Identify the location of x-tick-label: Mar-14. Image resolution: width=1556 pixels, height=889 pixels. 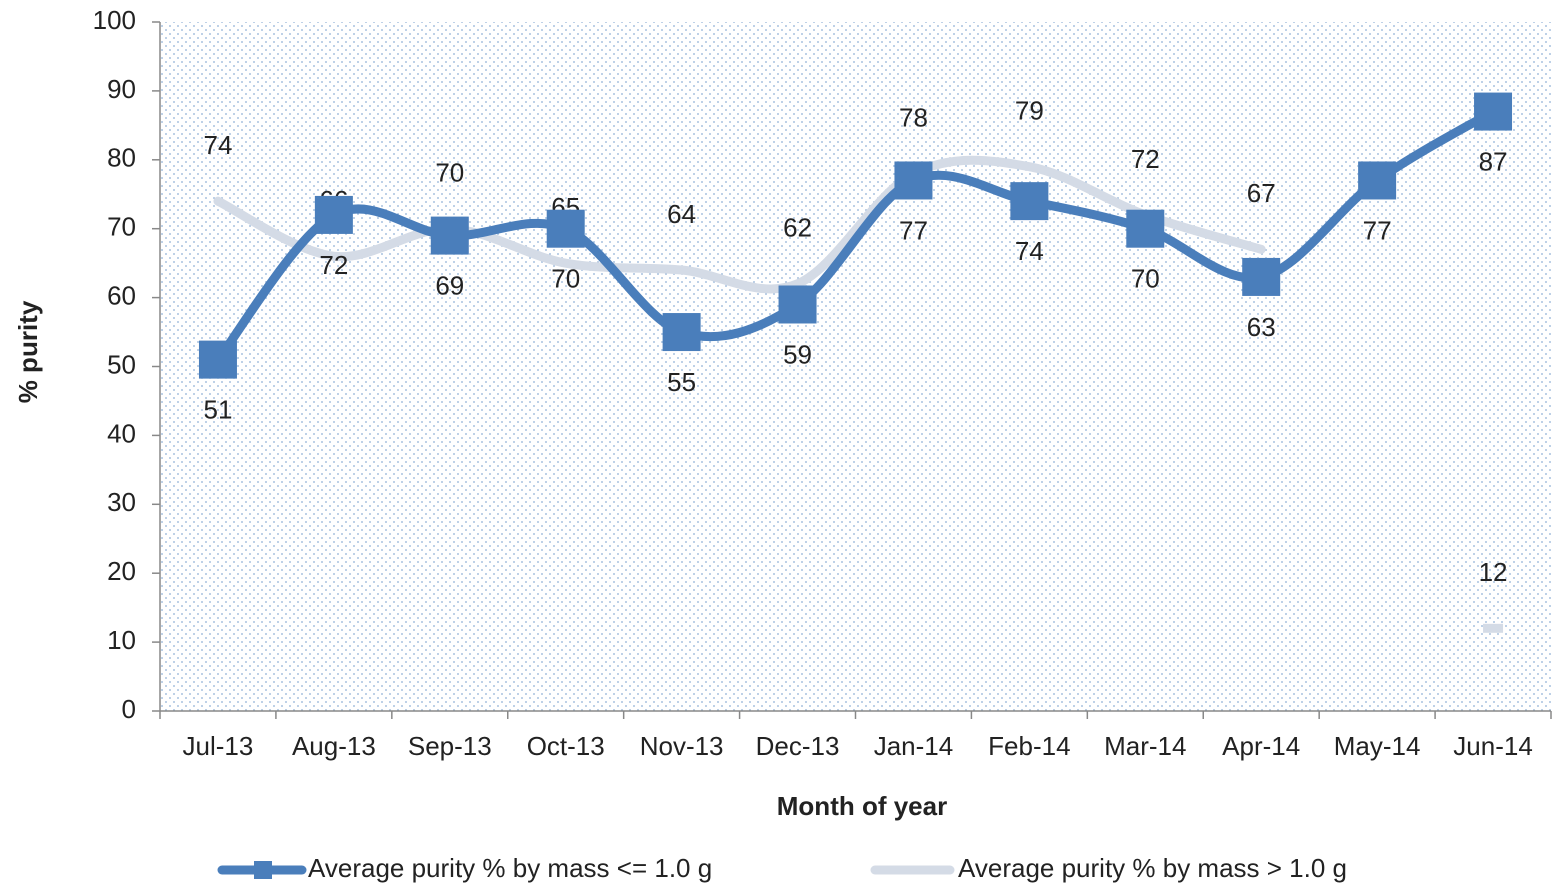
(1145, 746).